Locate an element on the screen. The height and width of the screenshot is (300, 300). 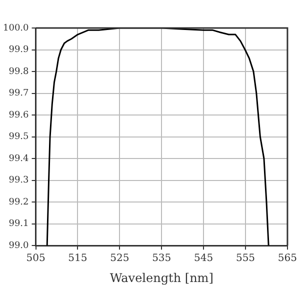
x-axis-title: Wavelength [nm] is located at coordinates (162, 277).